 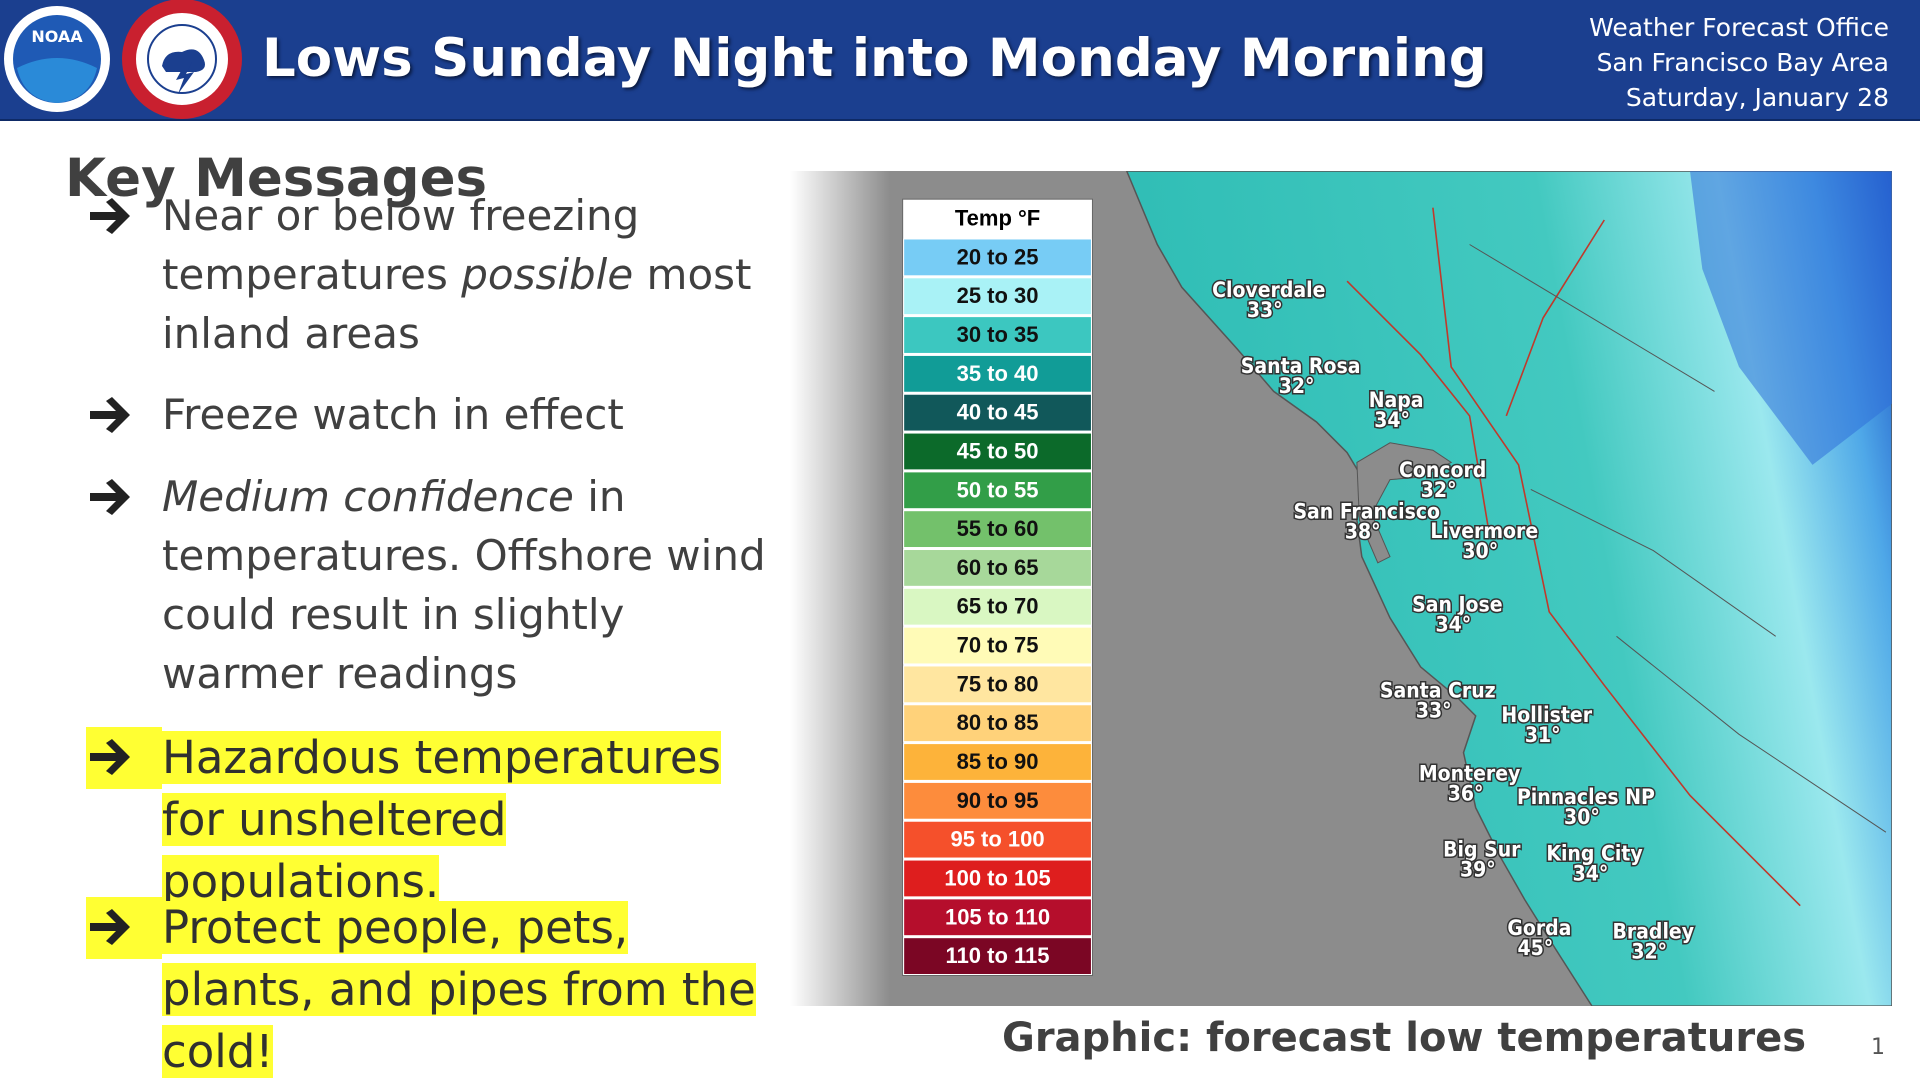 What do you see at coordinates (57, 36) in the screenshot?
I see `noaa-logo-text: NOAA` at bounding box center [57, 36].